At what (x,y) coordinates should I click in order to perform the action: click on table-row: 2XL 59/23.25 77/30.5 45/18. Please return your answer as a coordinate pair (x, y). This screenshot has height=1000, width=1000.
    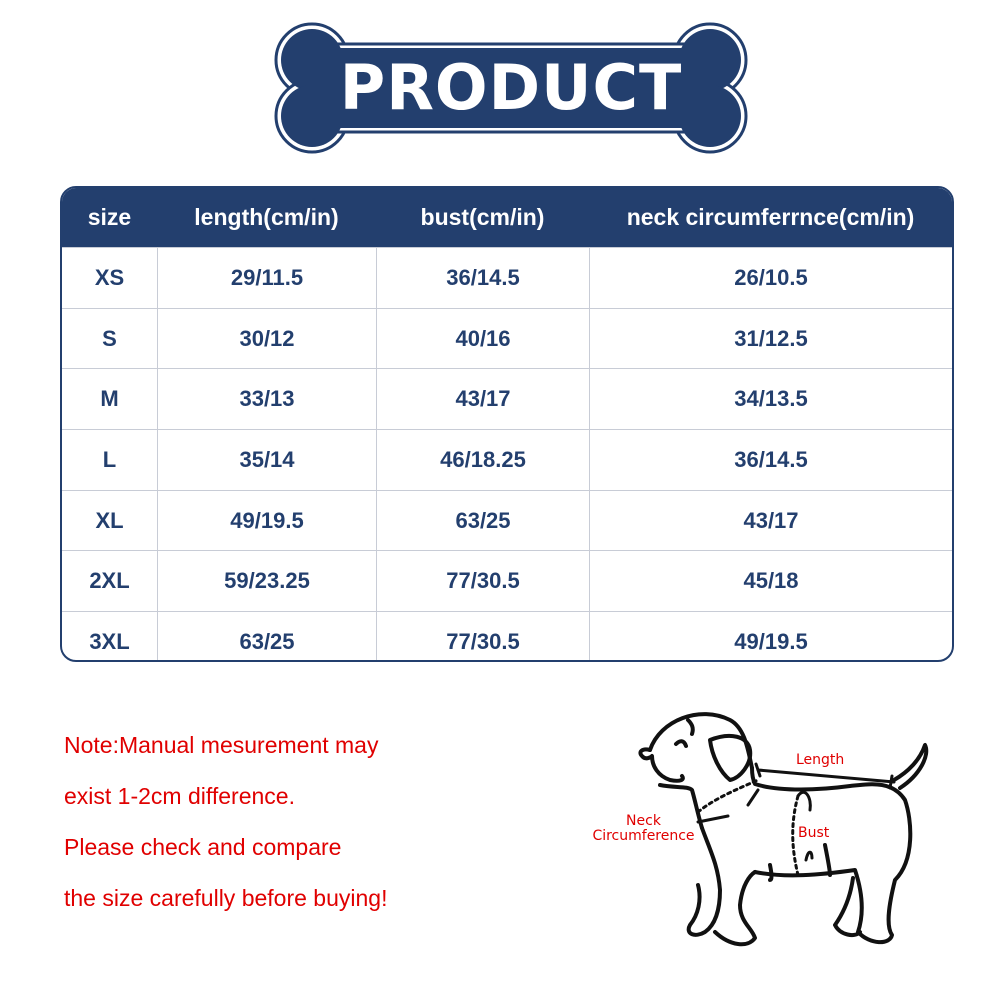
    Looking at the image, I should click on (507, 581).